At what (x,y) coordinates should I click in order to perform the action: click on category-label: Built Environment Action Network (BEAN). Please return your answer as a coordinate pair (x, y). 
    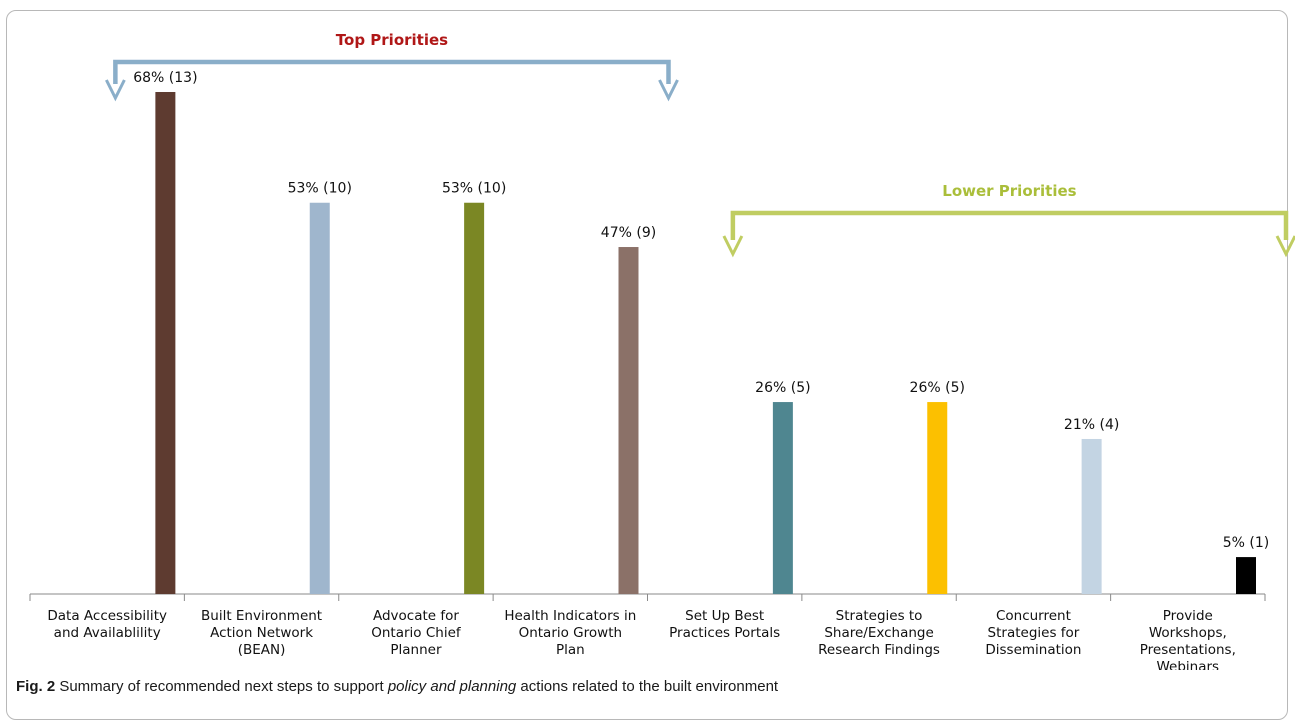
    Looking at the image, I should click on (261, 633).